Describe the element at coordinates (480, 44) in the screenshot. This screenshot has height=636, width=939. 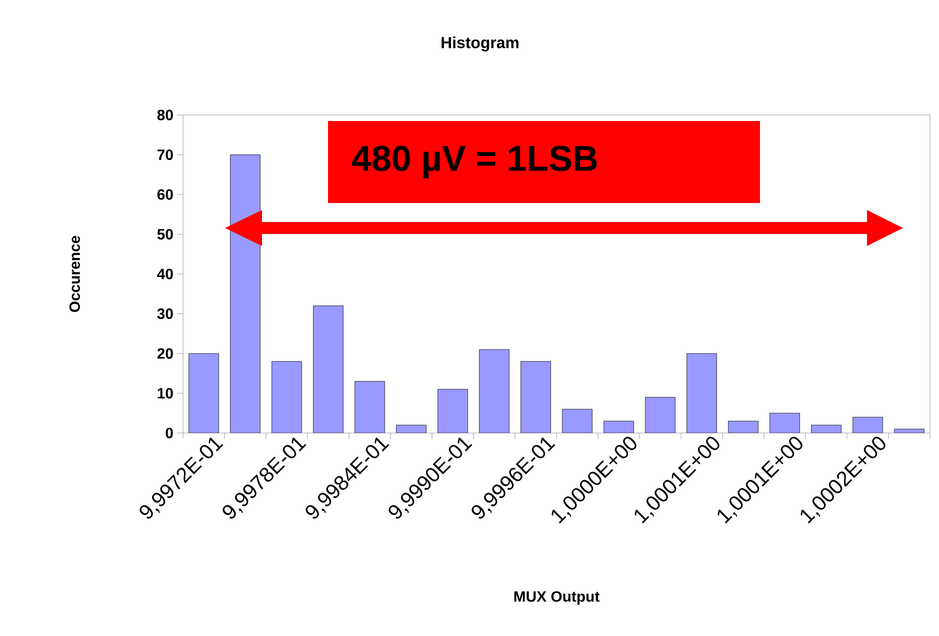
I see `chart-title: Histogram` at that location.